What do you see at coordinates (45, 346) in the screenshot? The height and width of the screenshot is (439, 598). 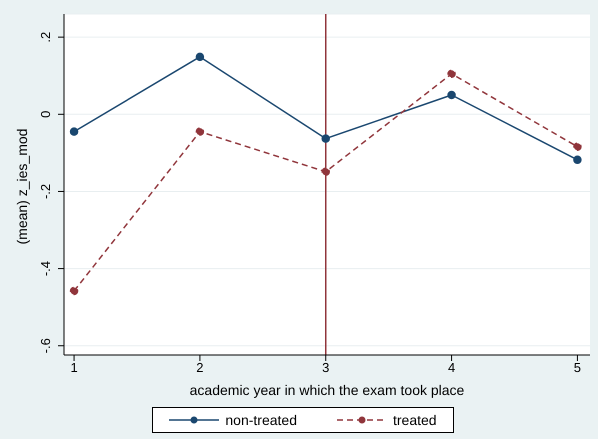 I see `y-tick-label: -.6` at bounding box center [45, 346].